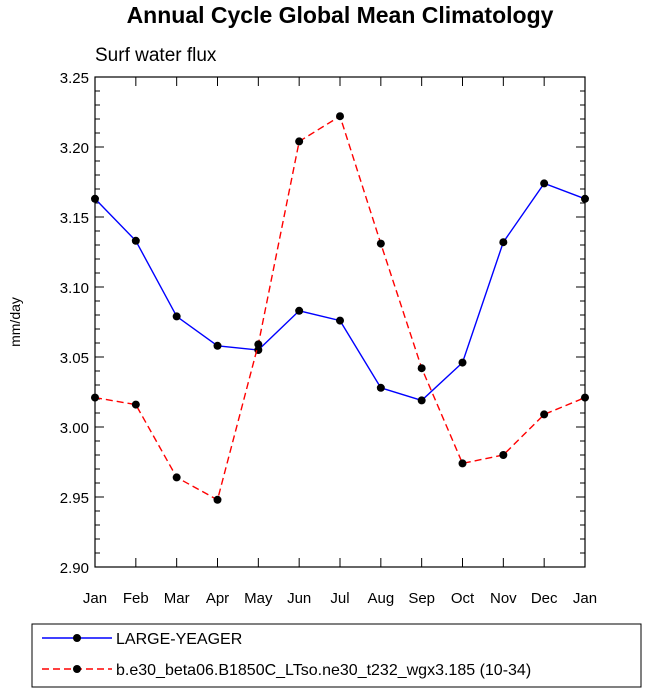  I want to click on x-tick-labels: Jan Feb Mar Apr May Jun Jul Aug Sep Oct Nov Dec Jan, so click(340, 598).